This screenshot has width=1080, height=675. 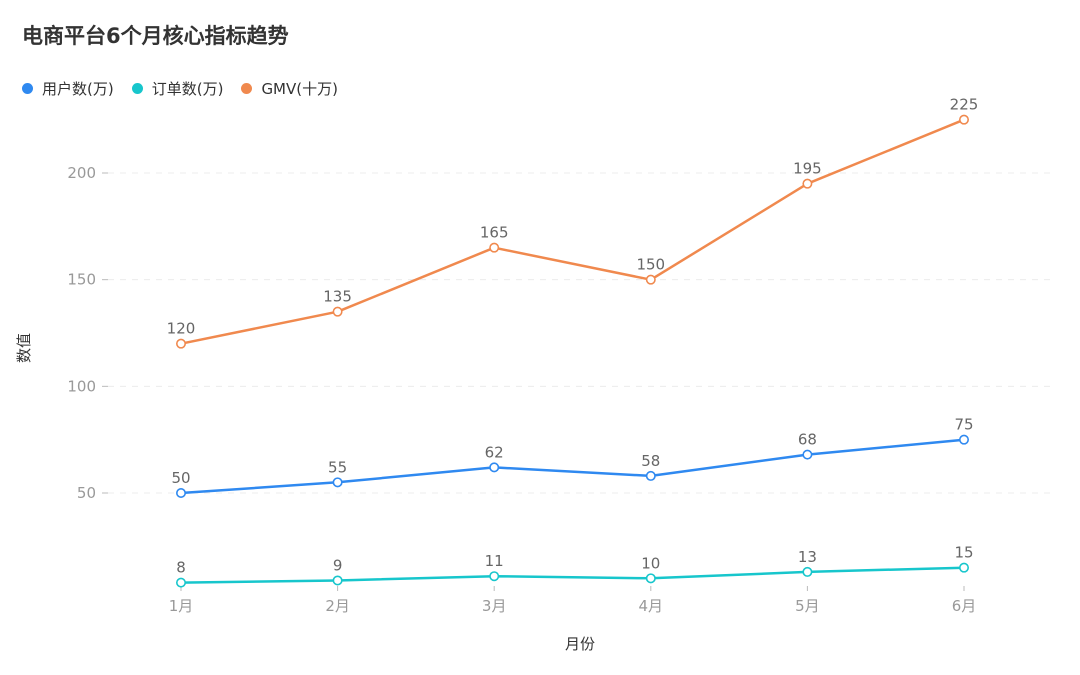 I want to click on legend-label-orders: 订单数(万), so click(x=187, y=89).